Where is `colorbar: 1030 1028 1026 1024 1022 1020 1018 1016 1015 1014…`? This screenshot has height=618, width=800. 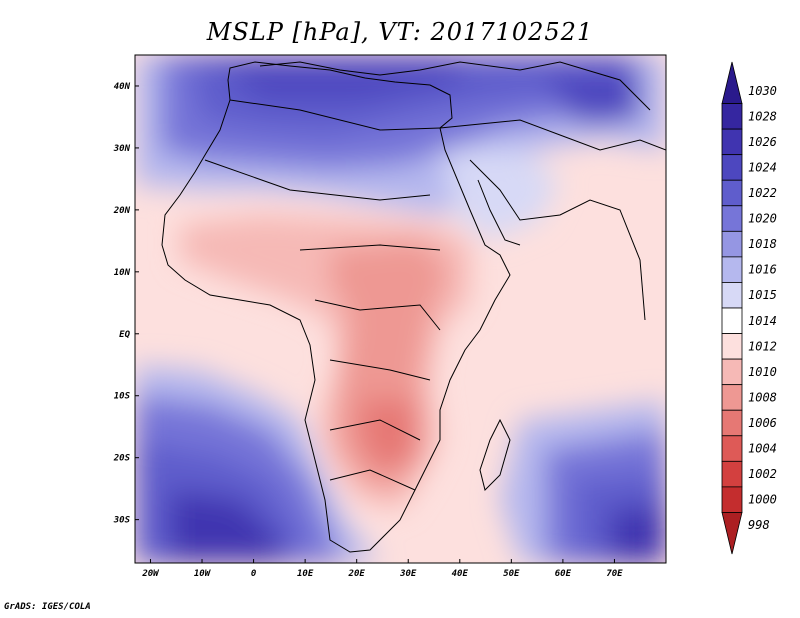
colorbar: 1030 1028 1026 1024 1022 1020 1018 1016 1015 1014… is located at coordinates (749, 308).